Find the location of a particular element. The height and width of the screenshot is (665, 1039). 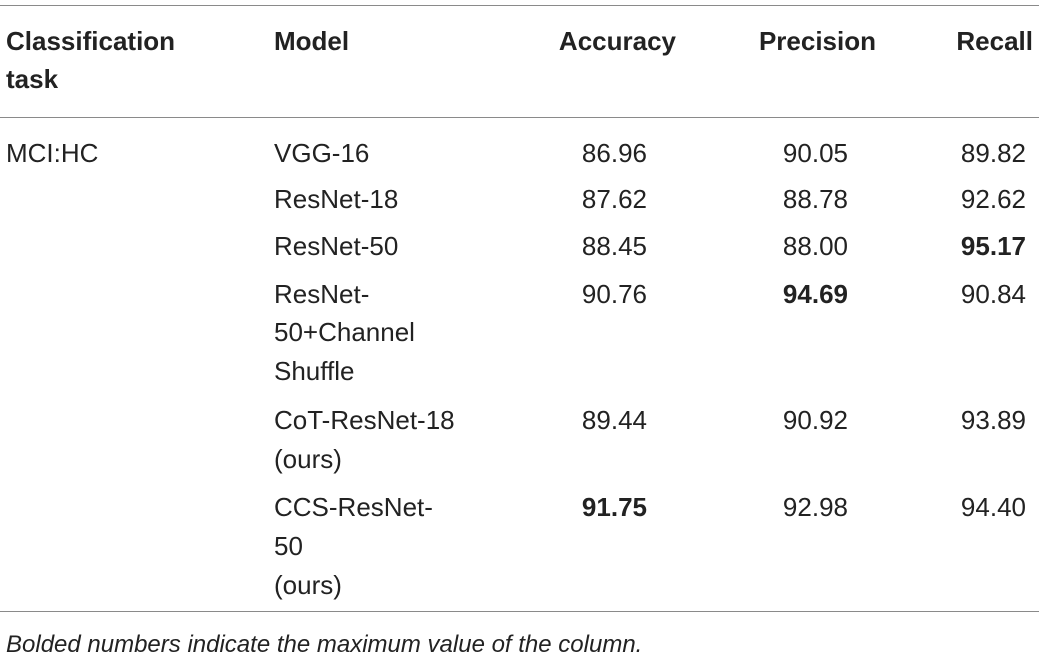

row-precision: 88.78 is located at coordinates (815, 199).